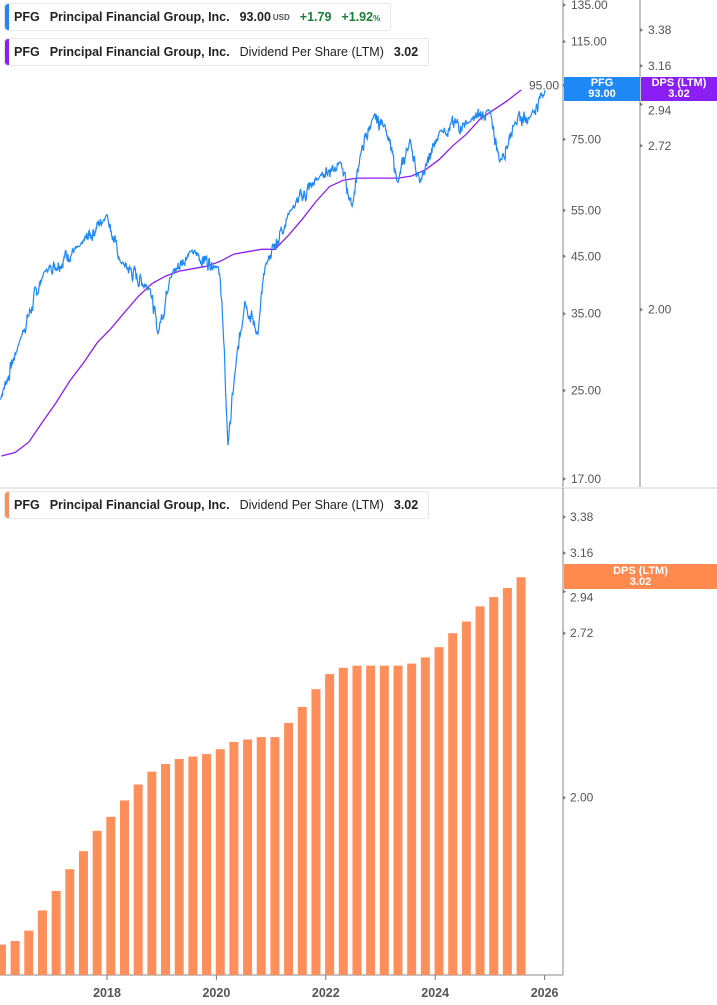 Image resolution: width=717 pixels, height=1005 pixels. I want to click on x-tick-label: 2018, so click(107, 993).